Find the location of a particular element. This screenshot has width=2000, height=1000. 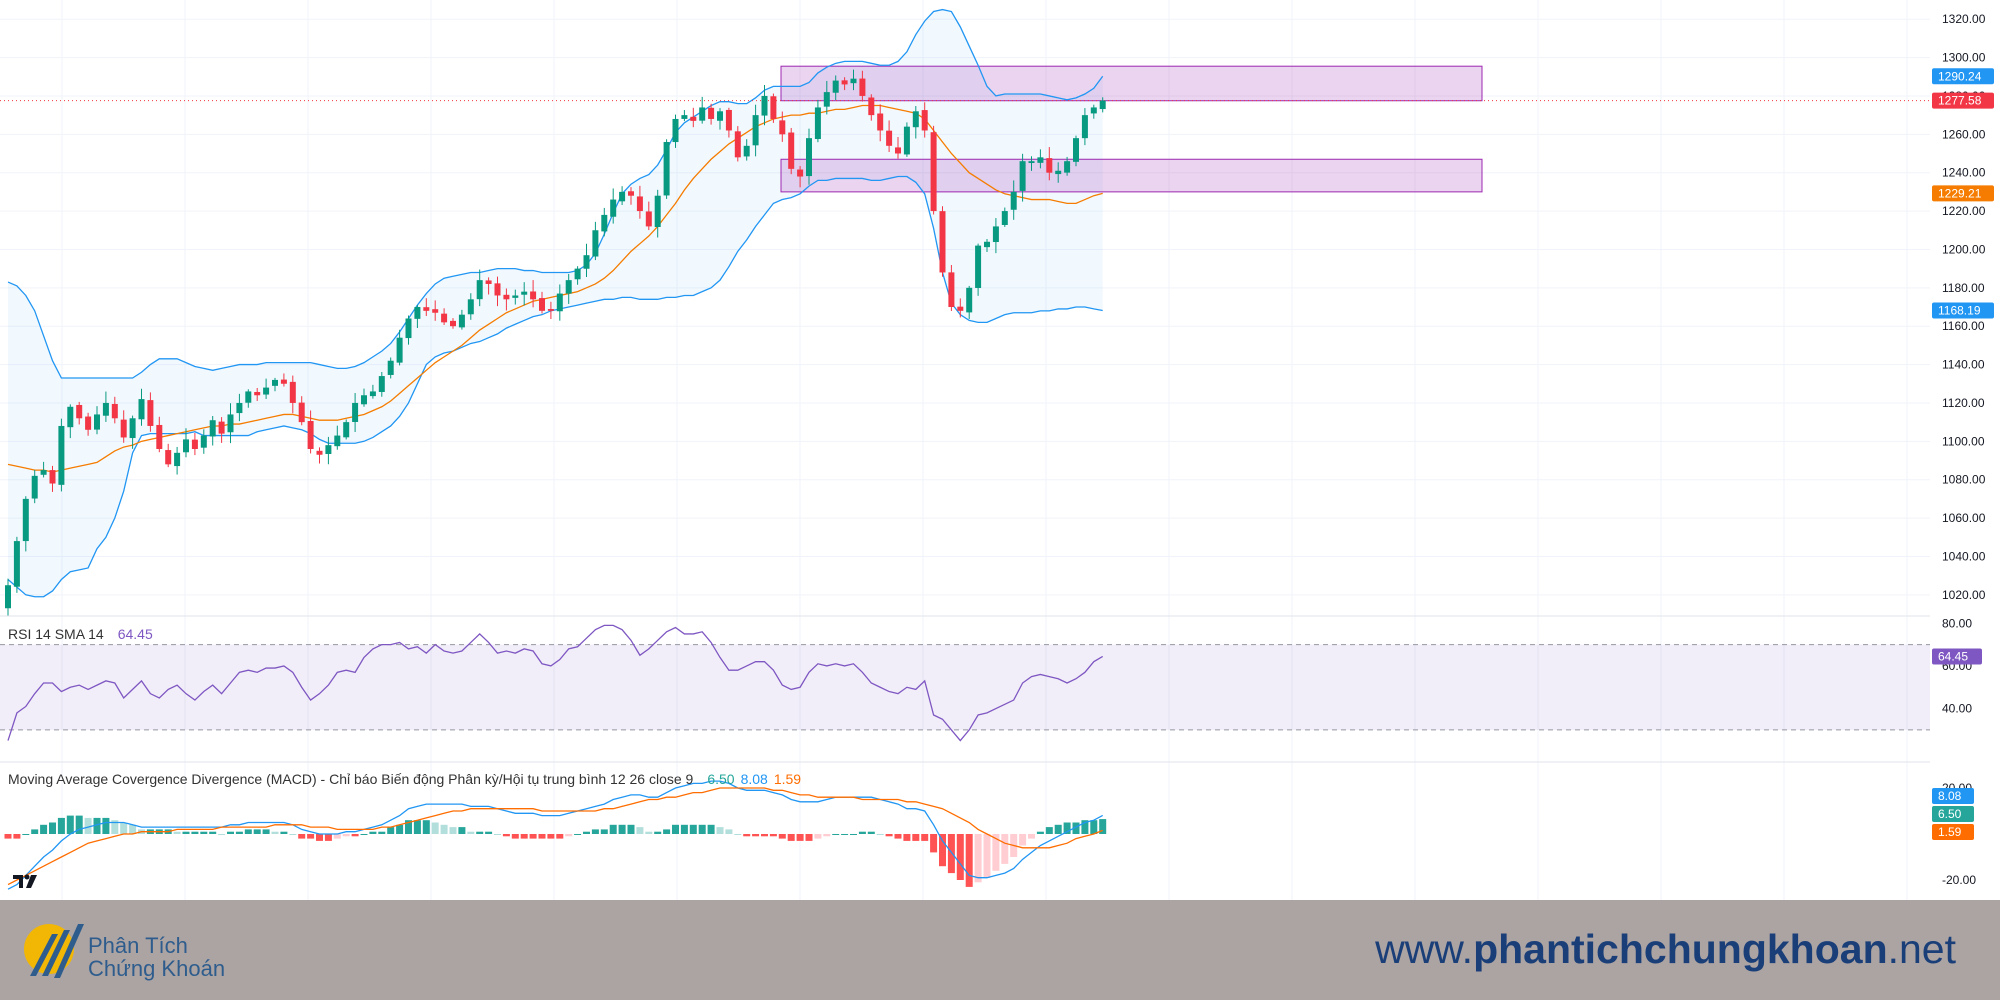

brand-logo-icon is located at coordinates (54, 951).